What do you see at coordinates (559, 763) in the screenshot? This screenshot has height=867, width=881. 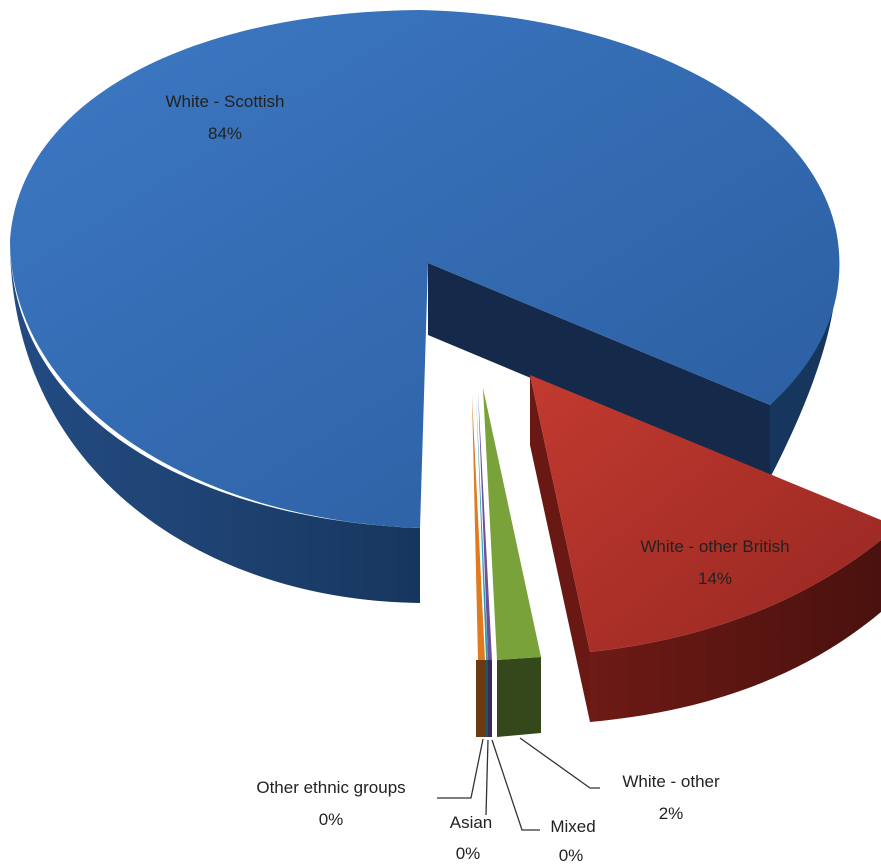 I see `leader-line-white-other` at bounding box center [559, 763].